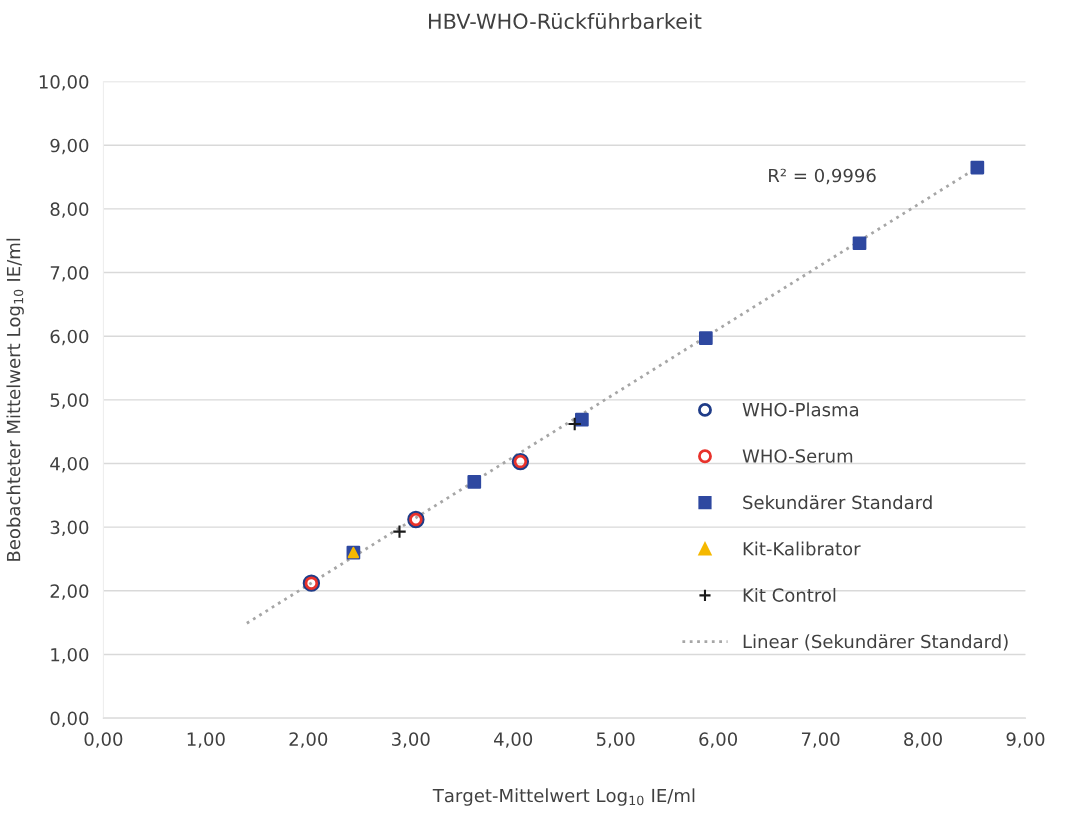 Image resolution: width=1066 pixels, height=816 pixels. Describe the element at coordinates (789, 594) in the screenshot. I see `legend-label: Kit Control` at that location.